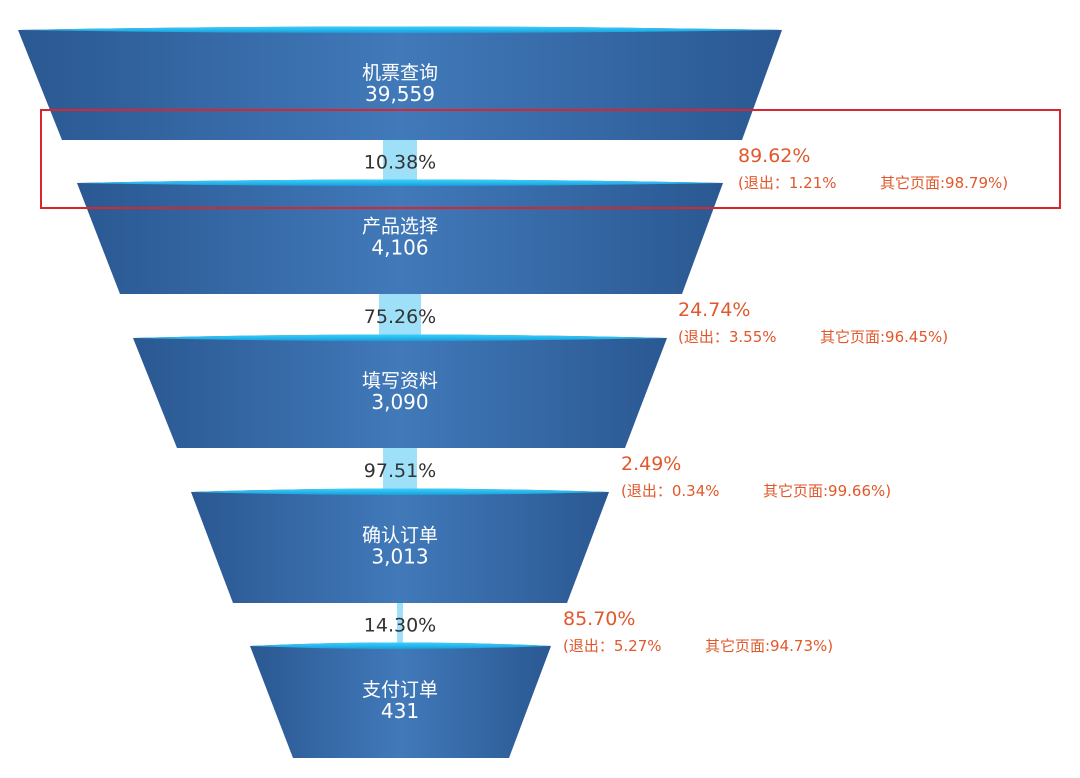 Image resolution: width=1080 pixels, height=778 pixels. I want to click on other-page-rate-label: 其它页面:94.73%), so click(769, 646).